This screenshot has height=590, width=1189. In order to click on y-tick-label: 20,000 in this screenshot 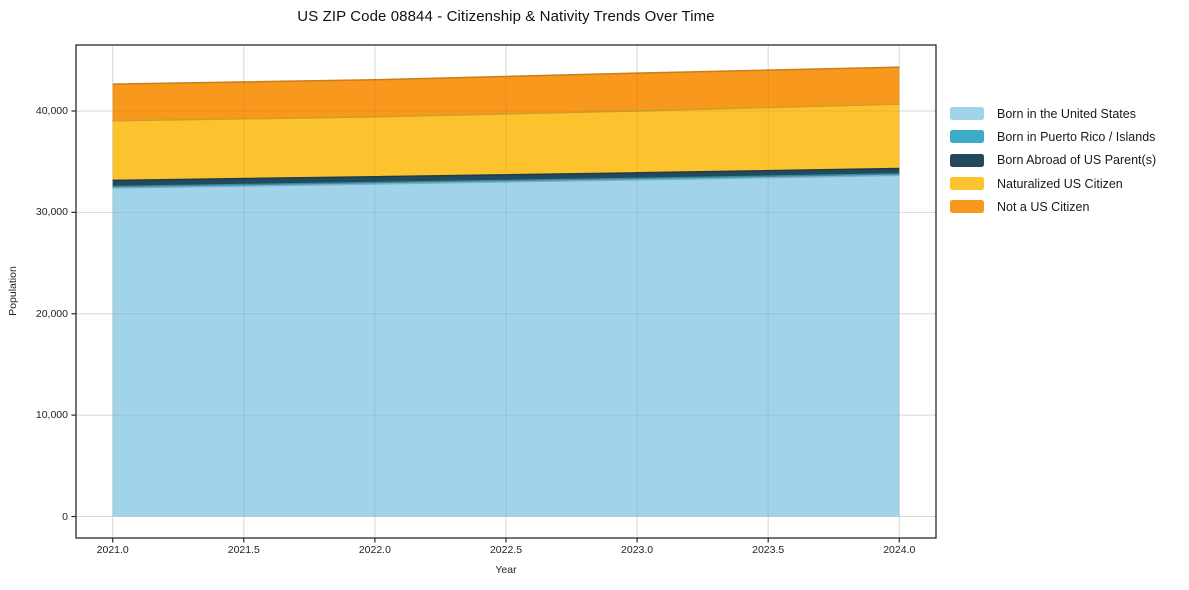, I will do `click(51, 313)`.